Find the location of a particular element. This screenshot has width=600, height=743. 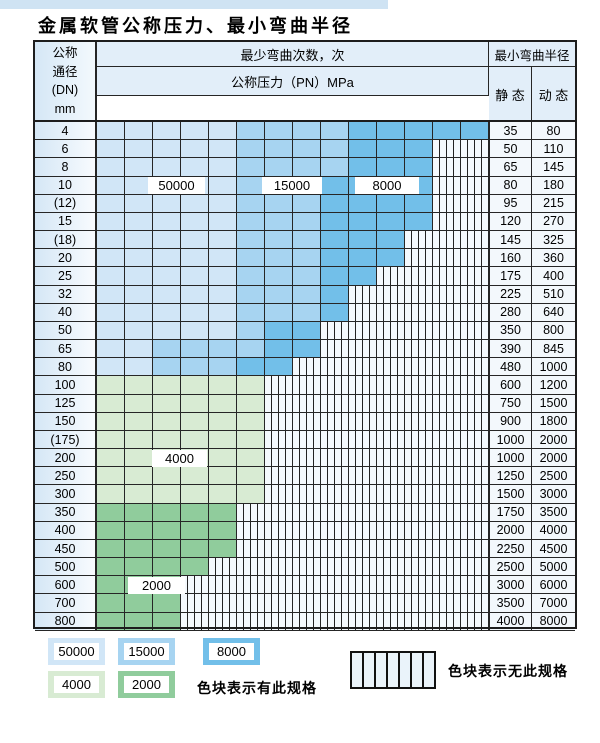

table-row: 15 120 270 is located at coordinates (305, 222).